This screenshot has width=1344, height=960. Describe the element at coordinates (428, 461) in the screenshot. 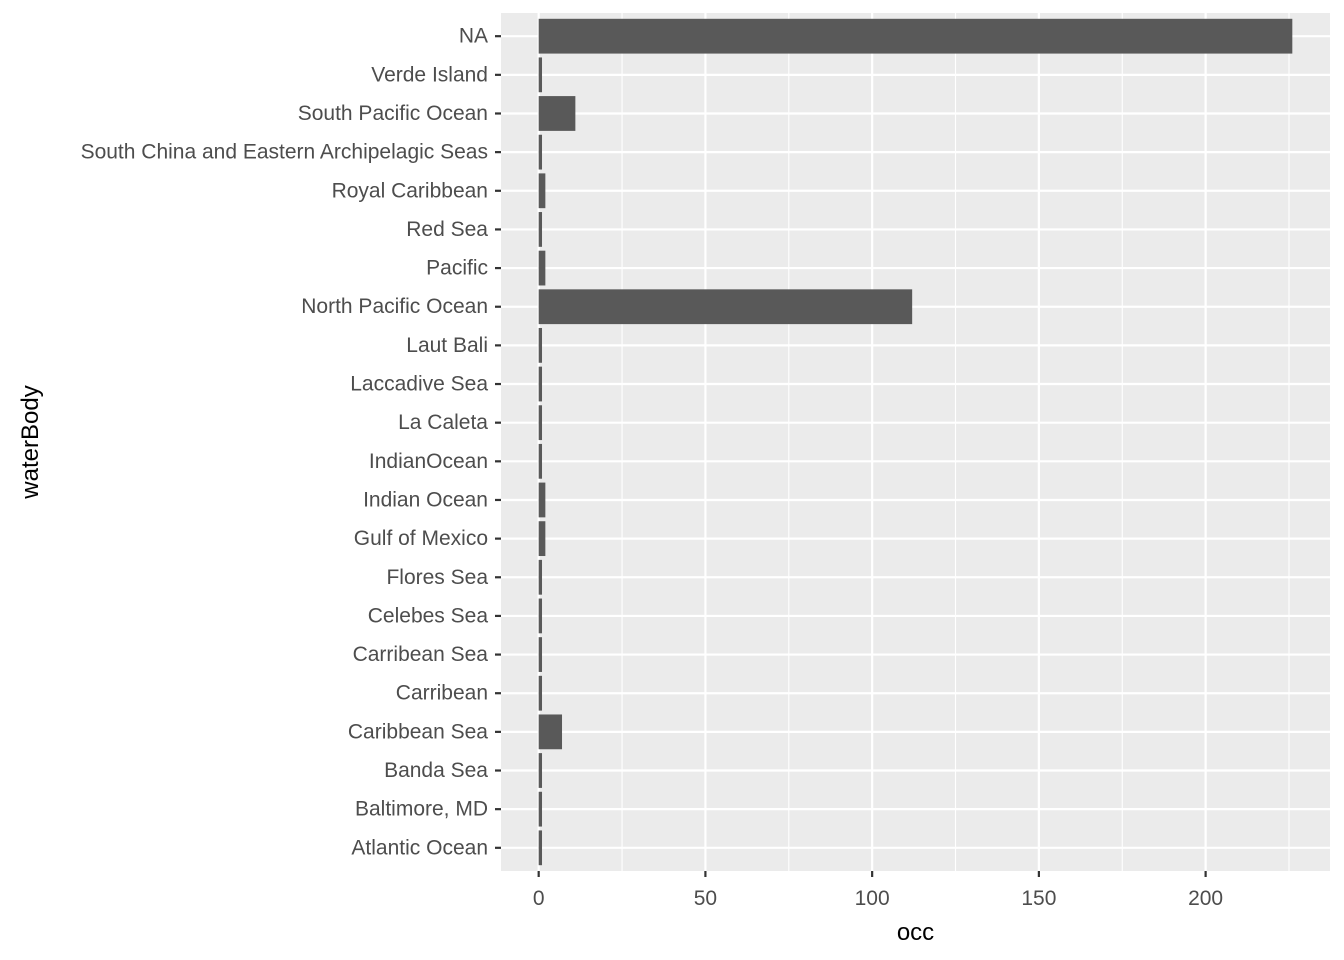

I see `y-tick-label: IndianOcean` at that location.